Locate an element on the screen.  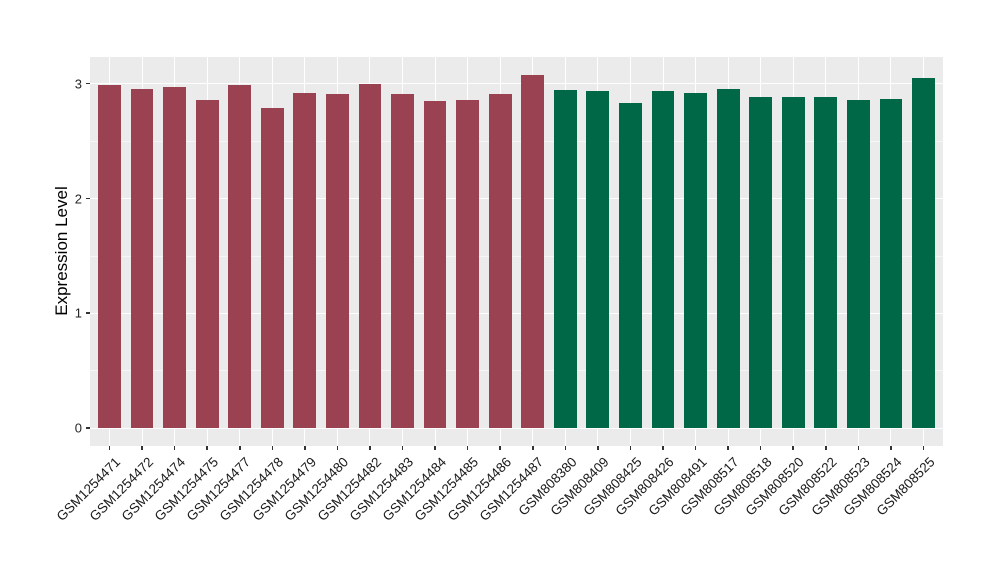
bar-GSM808517 is located at coordinates (728, 258).